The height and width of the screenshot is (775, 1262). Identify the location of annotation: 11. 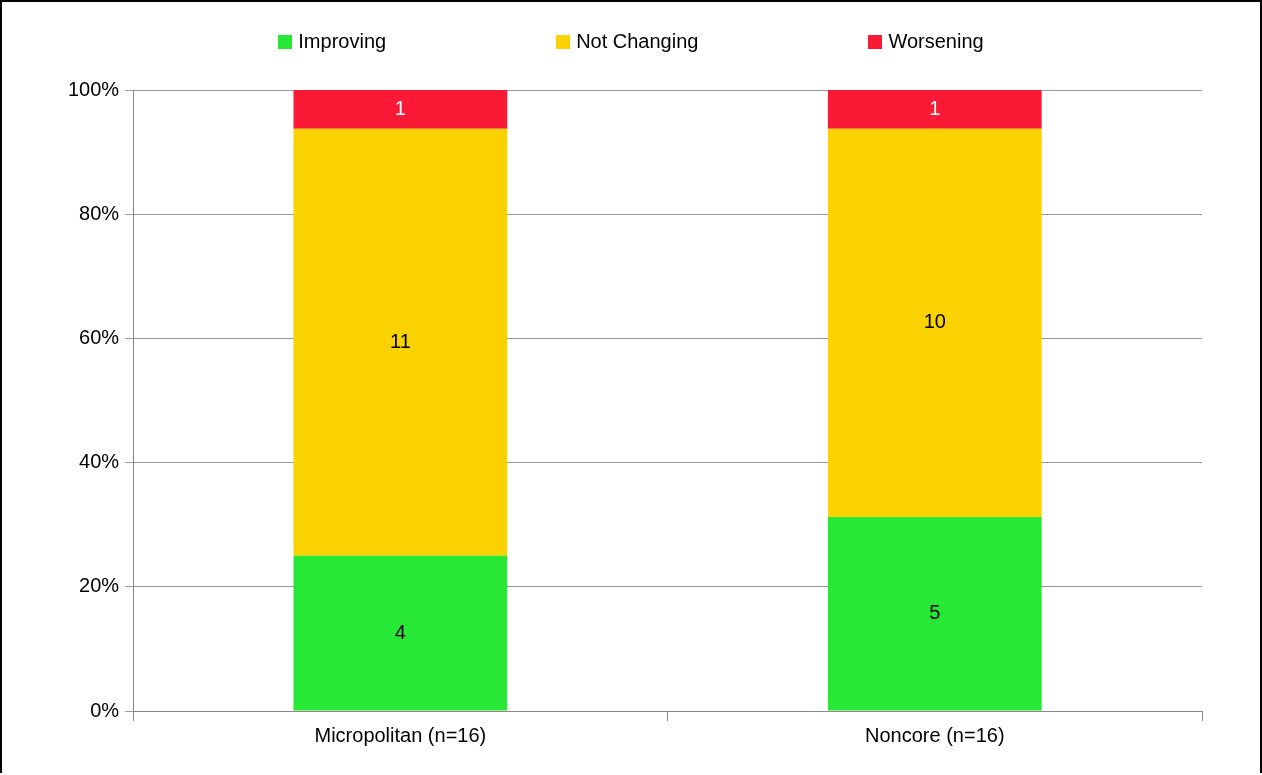
(400, 340).